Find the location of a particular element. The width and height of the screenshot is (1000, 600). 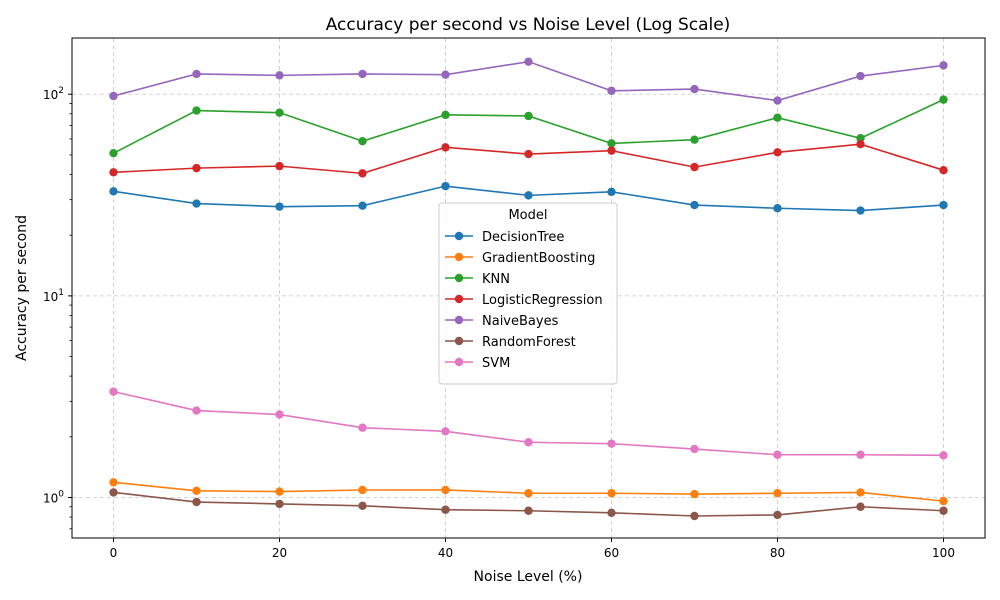

series-naivebayes is located at coordinates (528, 81).